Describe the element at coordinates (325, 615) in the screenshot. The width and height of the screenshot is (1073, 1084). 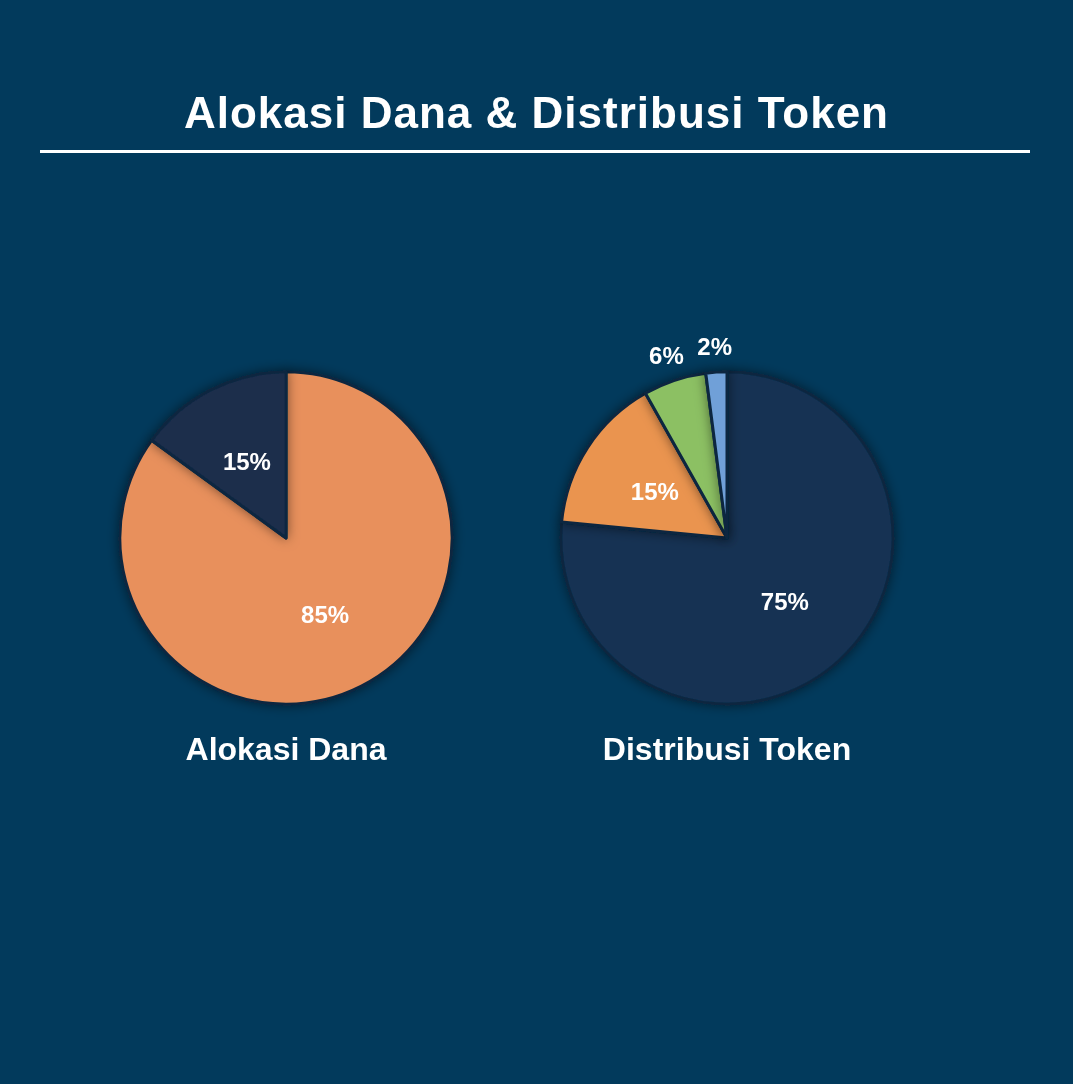
I see `data-label: 85%` at that location.